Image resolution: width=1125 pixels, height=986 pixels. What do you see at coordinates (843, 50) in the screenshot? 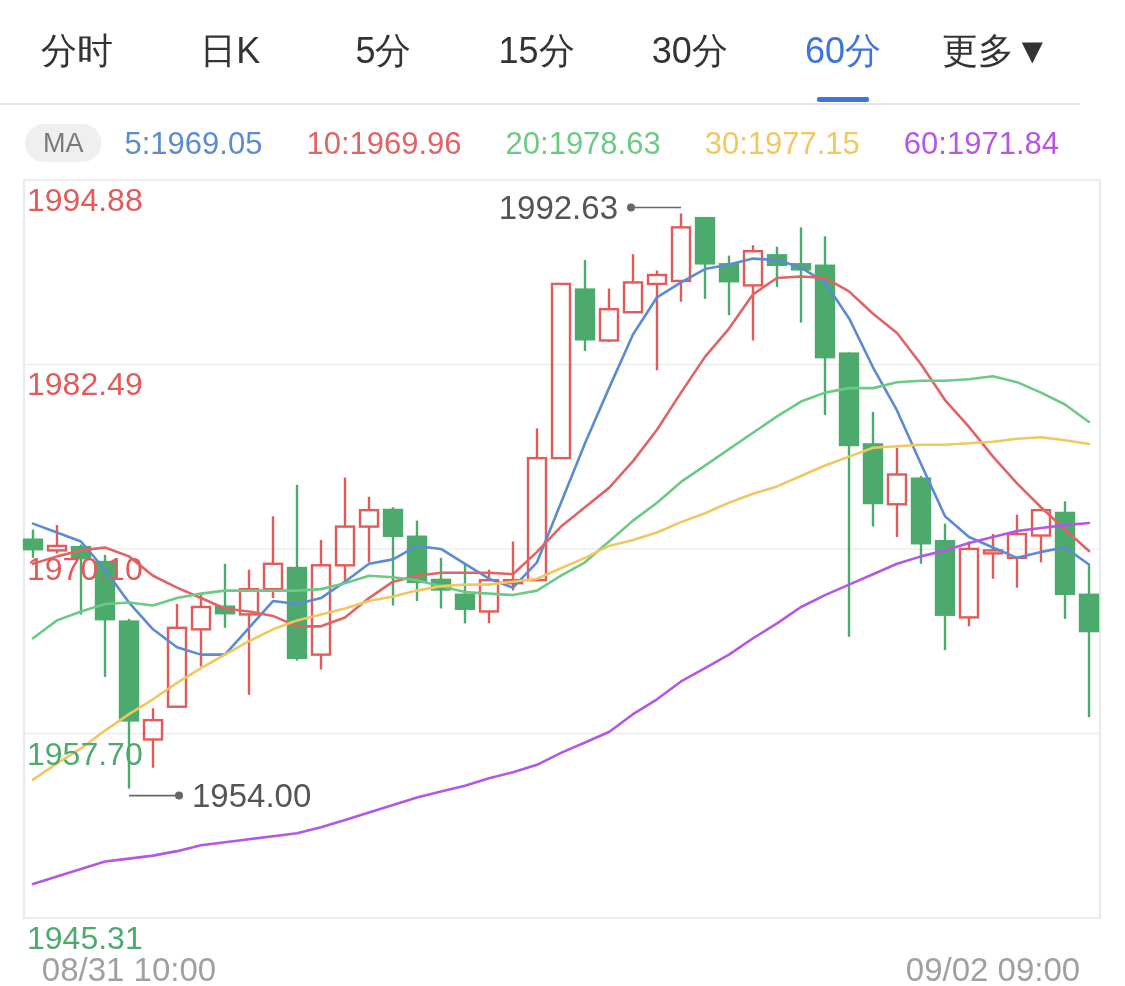
I see `text: 60分` at bounding box center [843, 50].